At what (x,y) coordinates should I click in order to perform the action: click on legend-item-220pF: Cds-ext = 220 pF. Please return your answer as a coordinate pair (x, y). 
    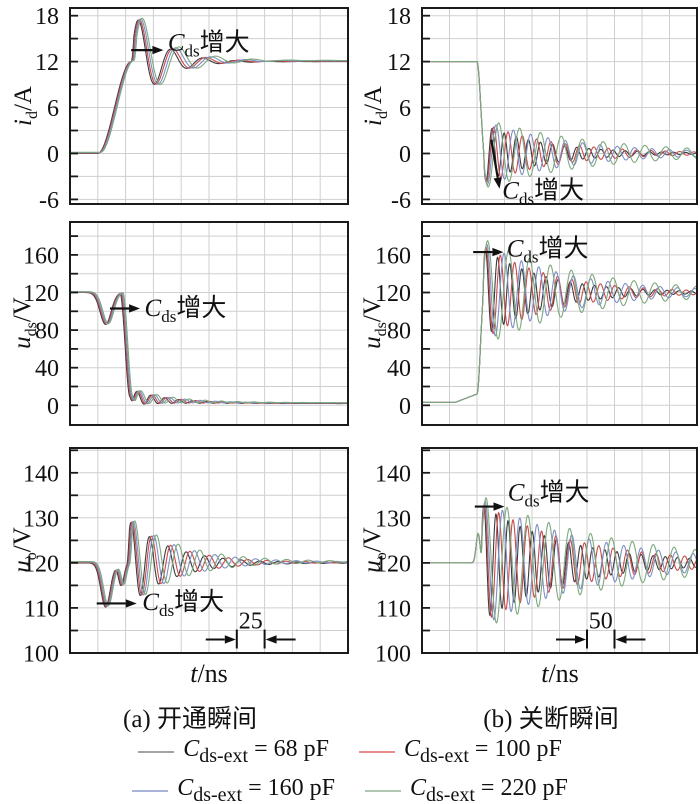
    Looking at the image, I should click on (466, 789).